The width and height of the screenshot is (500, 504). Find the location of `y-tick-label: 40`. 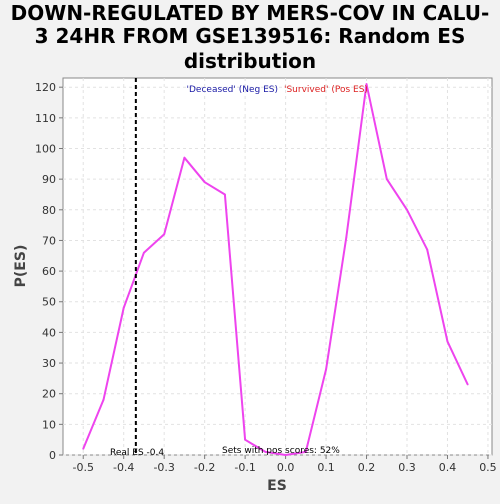

y-tick-label: 40 is located at coordinates (49, 332).